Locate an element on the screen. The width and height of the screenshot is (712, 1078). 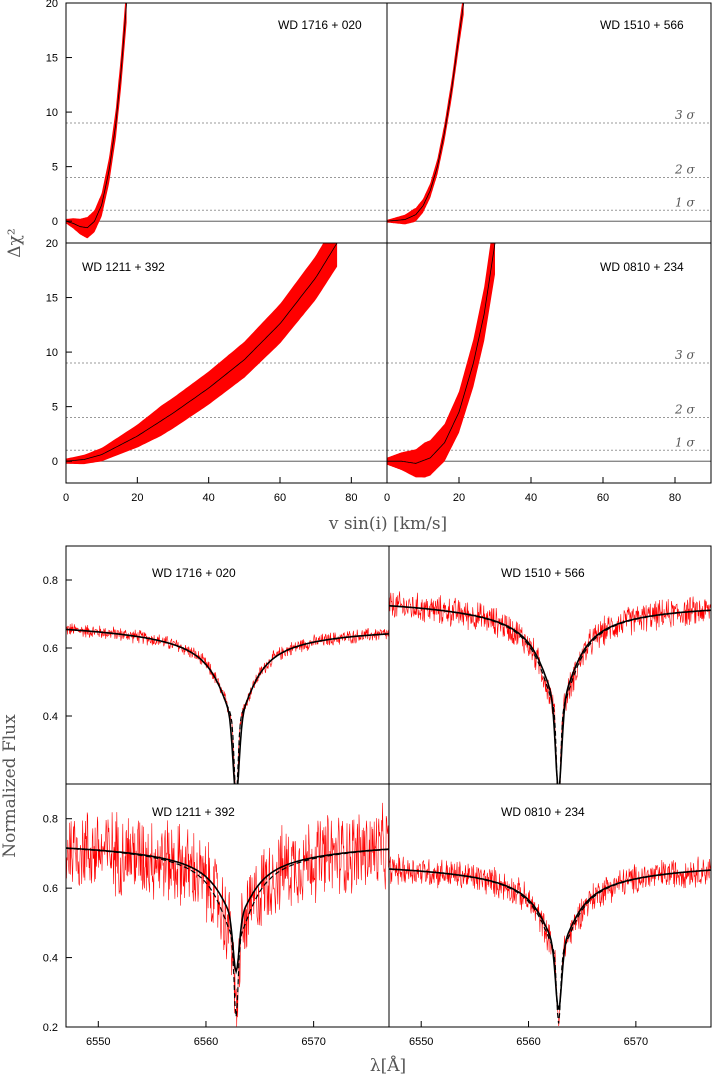
y-tick-label: 0.2 is located at coordinates (50, 1028).